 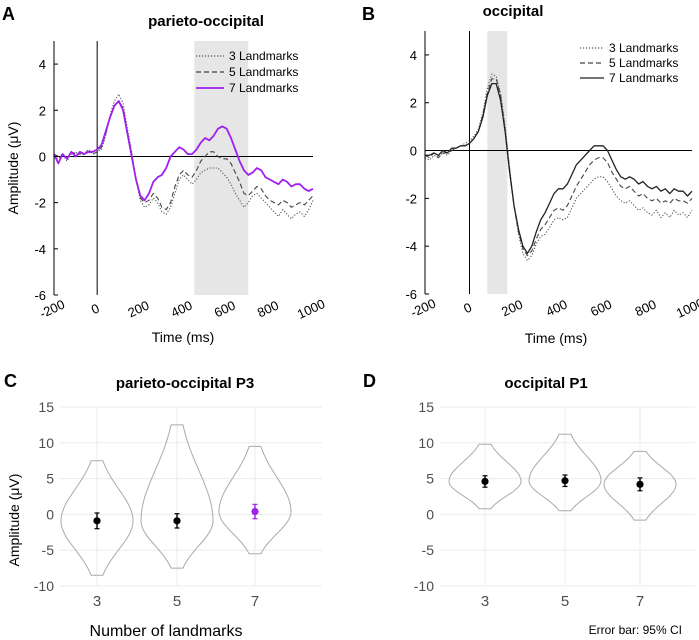 I want to click on x-axis-label: Time (ms), so click(x=556, y=338).